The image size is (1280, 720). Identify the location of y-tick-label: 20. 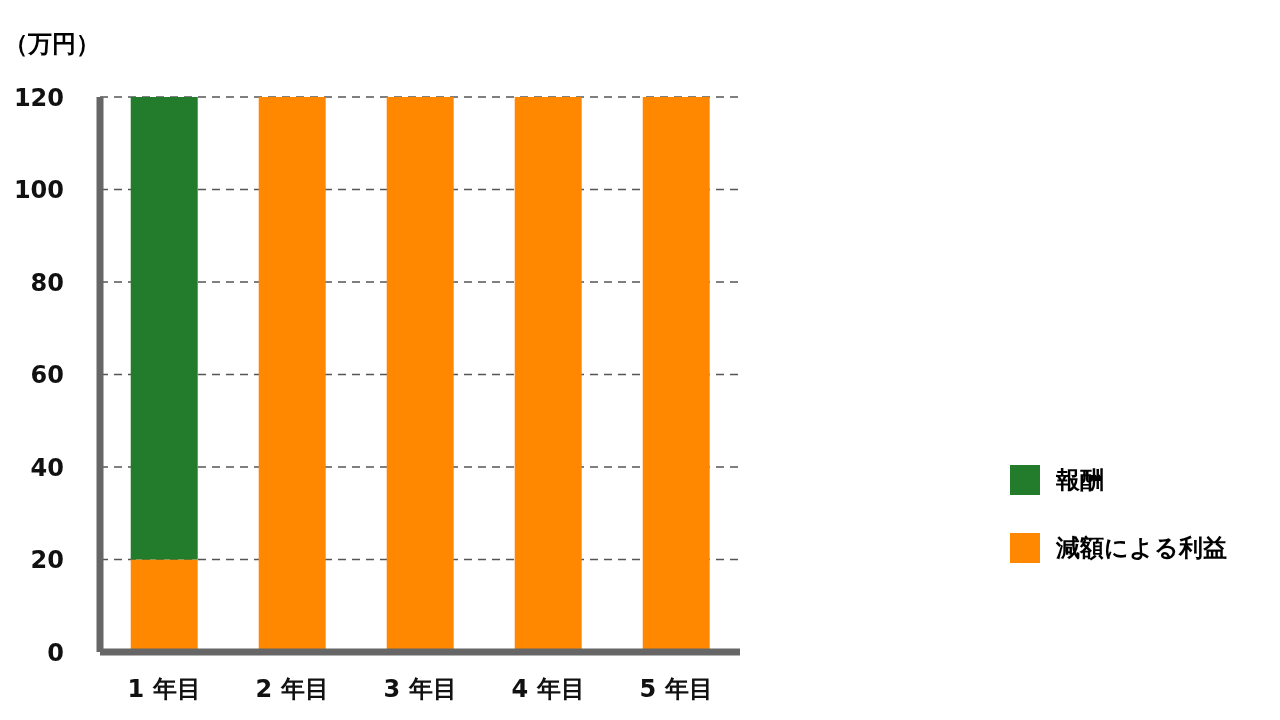
(47, 560).